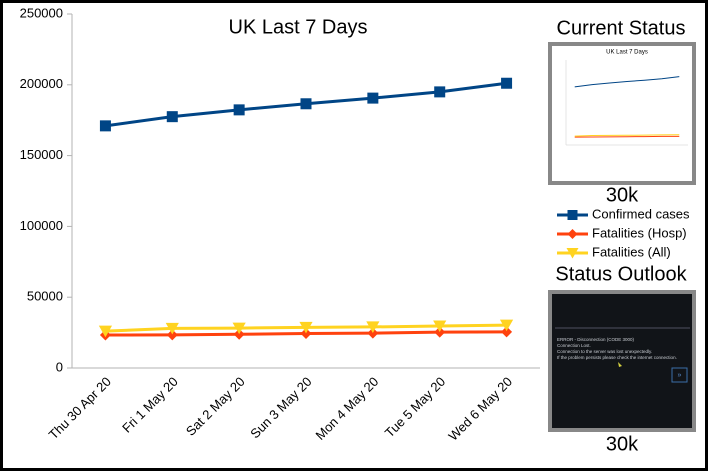  What do you see at coordinates (41, 12) in the screenshot?
I see `y-tick-label: 250000` at bounding box center [41, 12].